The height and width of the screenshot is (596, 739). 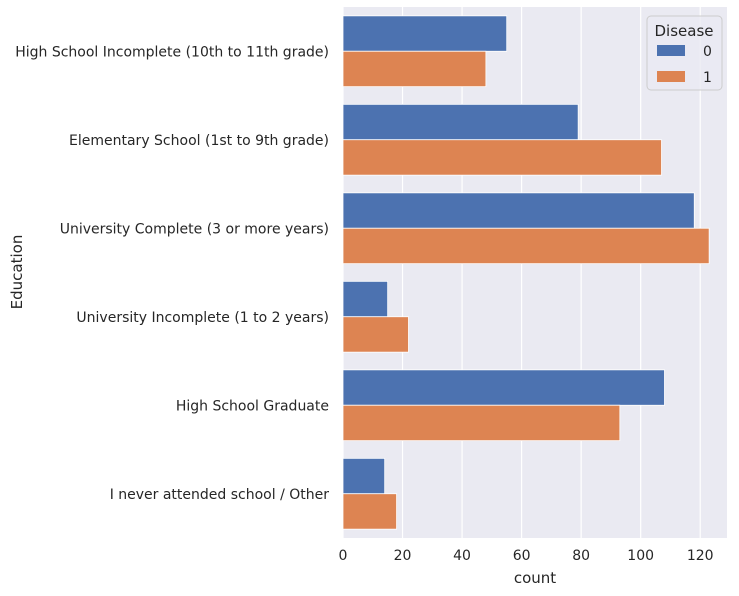 I want to click on x-tick-label: 20, so click(x=403, y=556).